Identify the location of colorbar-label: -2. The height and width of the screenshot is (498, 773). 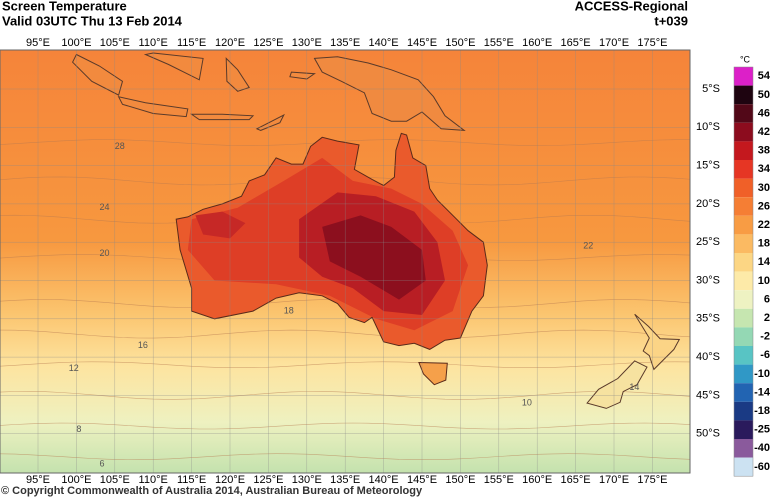
(765, 337).